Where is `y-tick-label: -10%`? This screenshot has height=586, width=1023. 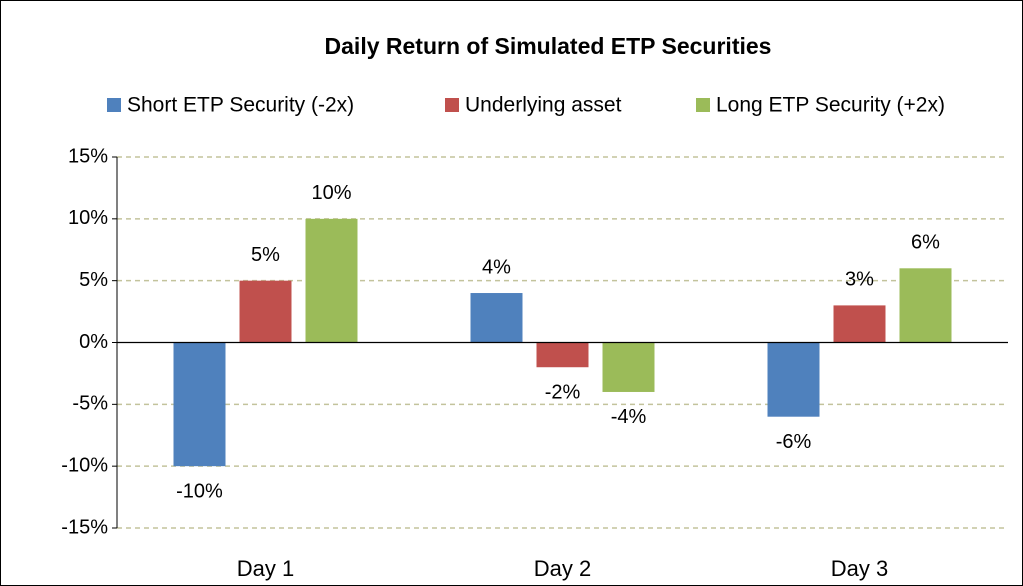
y-tick-label: -10% is located at coordinates (84, 465).